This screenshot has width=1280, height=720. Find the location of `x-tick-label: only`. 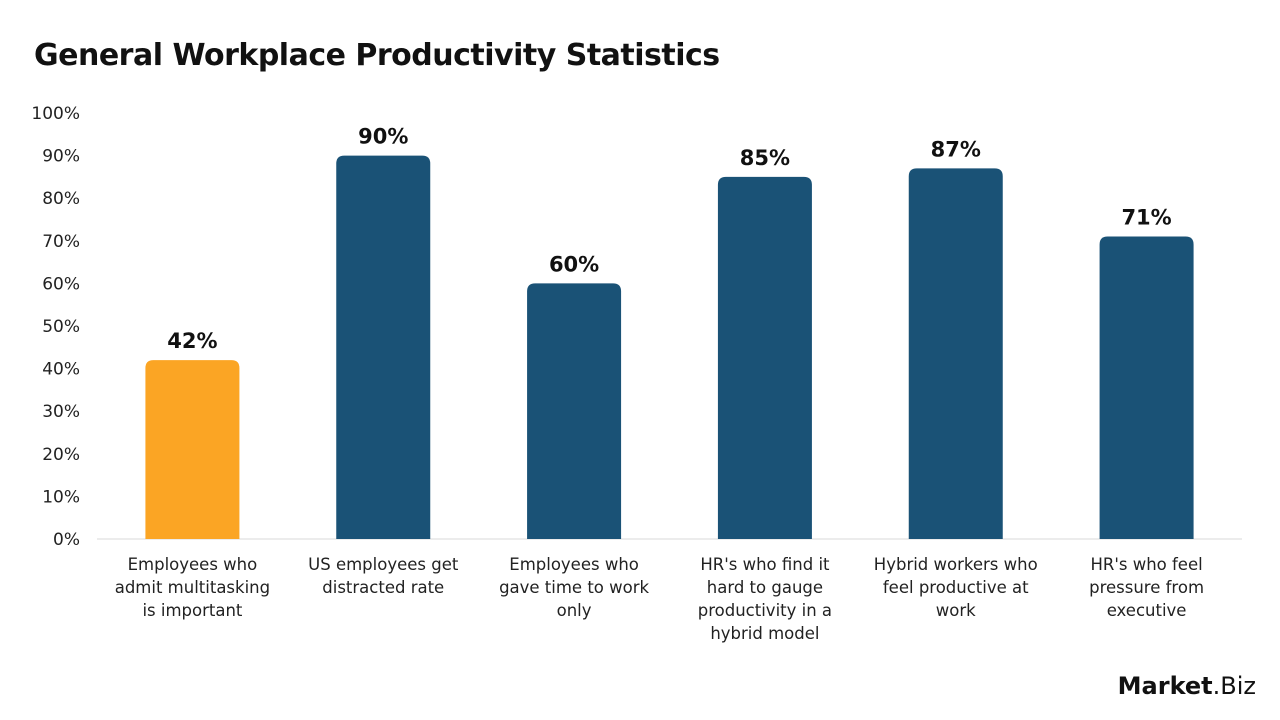

x-tick-label: only is located at coordinates (574, 610).